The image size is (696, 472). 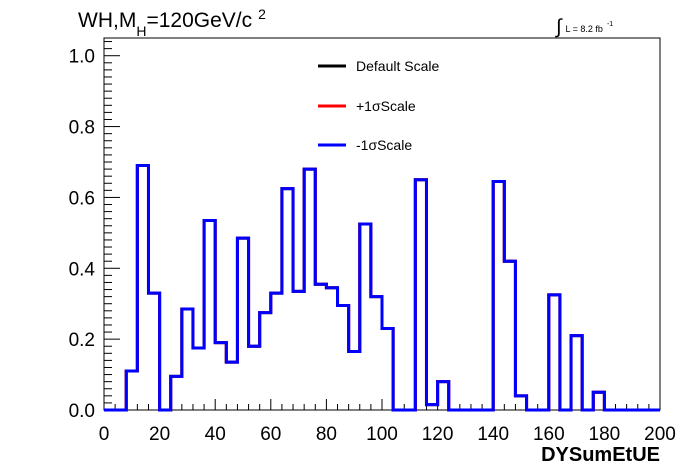 What do you see at coordinates (605, 434) in the screenshot?
I see `x-tick-label: 180` at bounding box center [605, 434].